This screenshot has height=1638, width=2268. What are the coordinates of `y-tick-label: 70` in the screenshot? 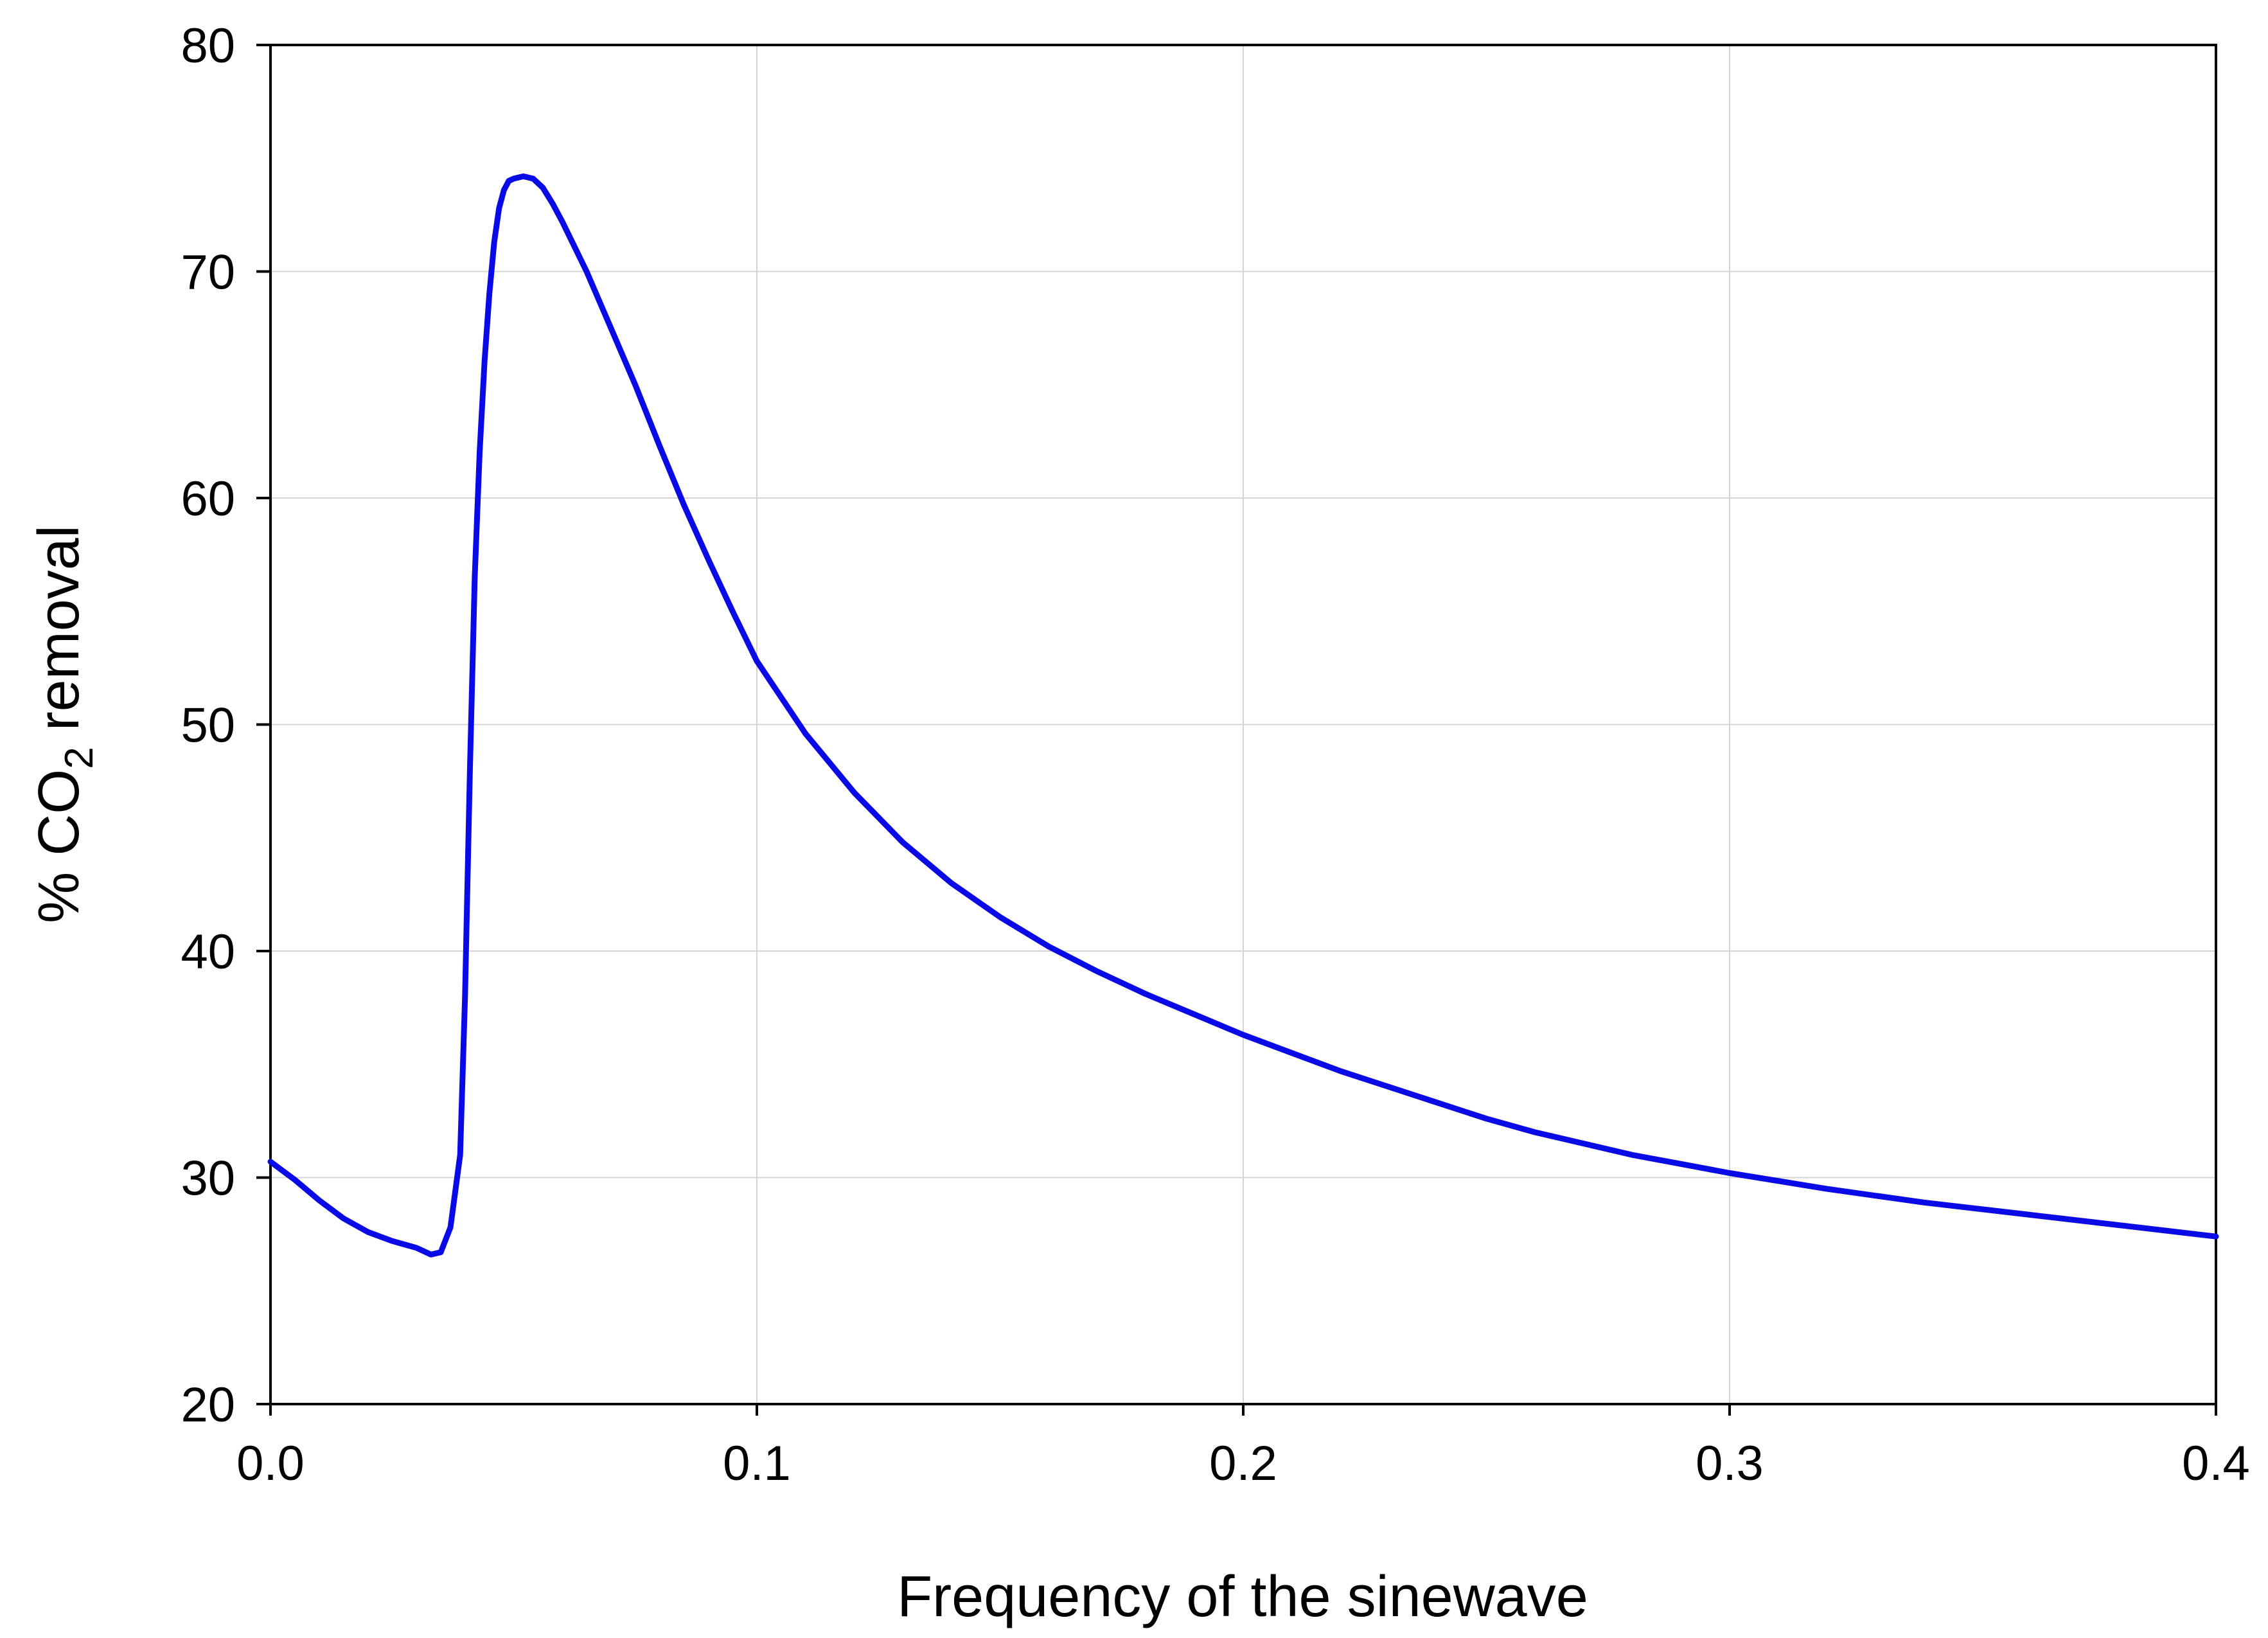 It's located at (208, 272).